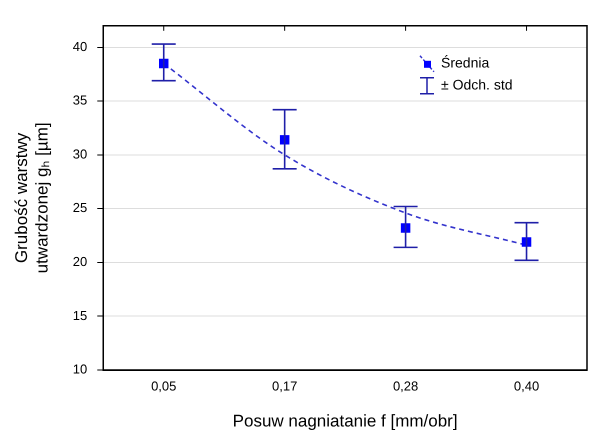 This screenshot has width=602, height=444. What do you see at coordinates (405, 386) in the screenshot?
I see `x-tick-label: 0,28` at bounding box center [405, 386].